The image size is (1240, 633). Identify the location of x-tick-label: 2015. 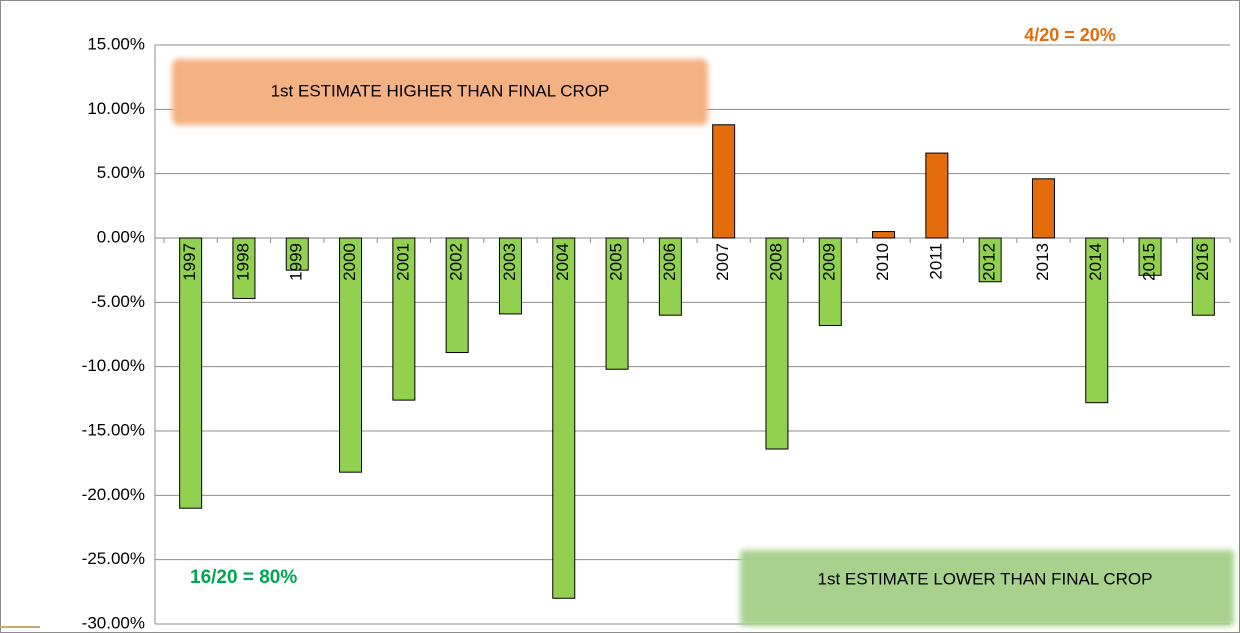
(1149, 262).